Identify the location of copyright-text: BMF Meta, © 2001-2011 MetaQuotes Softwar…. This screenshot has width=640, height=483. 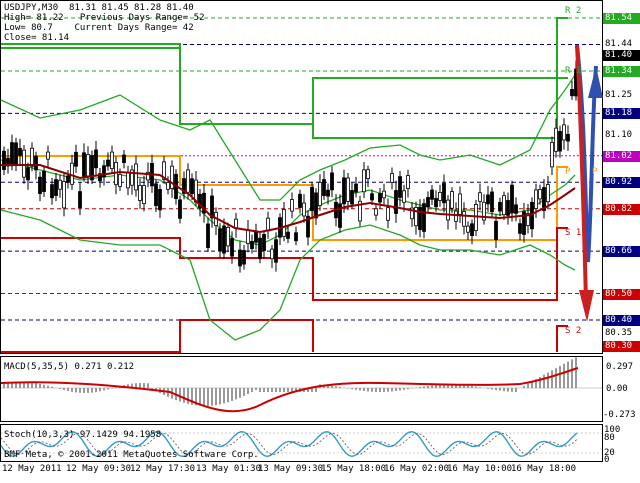
(131, 455).